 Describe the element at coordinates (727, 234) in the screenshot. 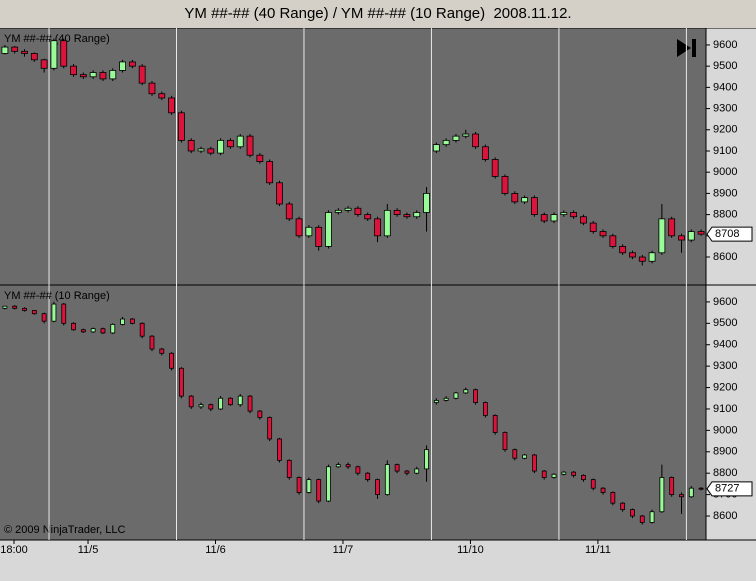

I see `last-price-label: 8708` at that location.